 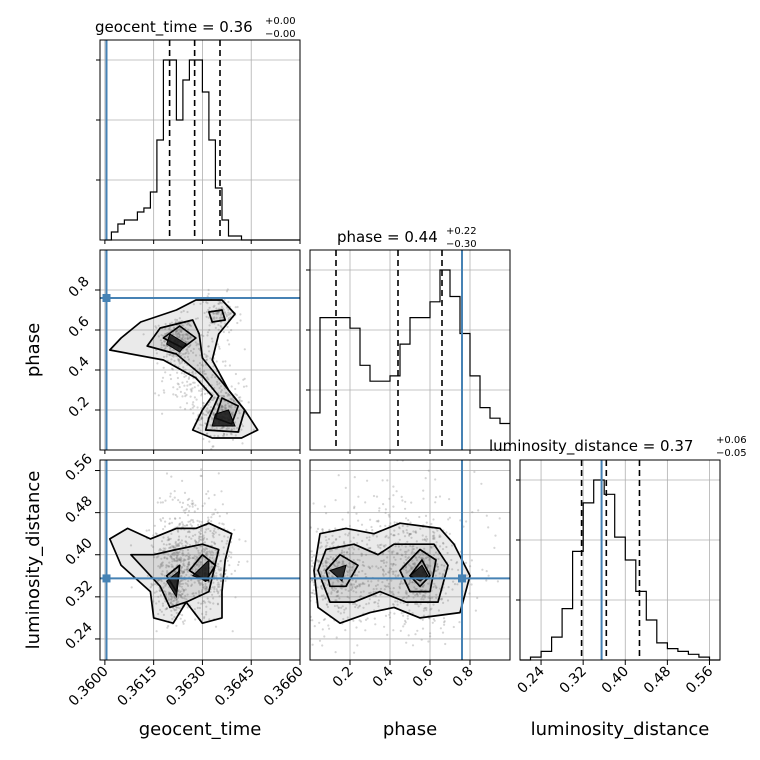 I want to click on ytick-label-phase-1: 0.4, so click(x=79, y=367).